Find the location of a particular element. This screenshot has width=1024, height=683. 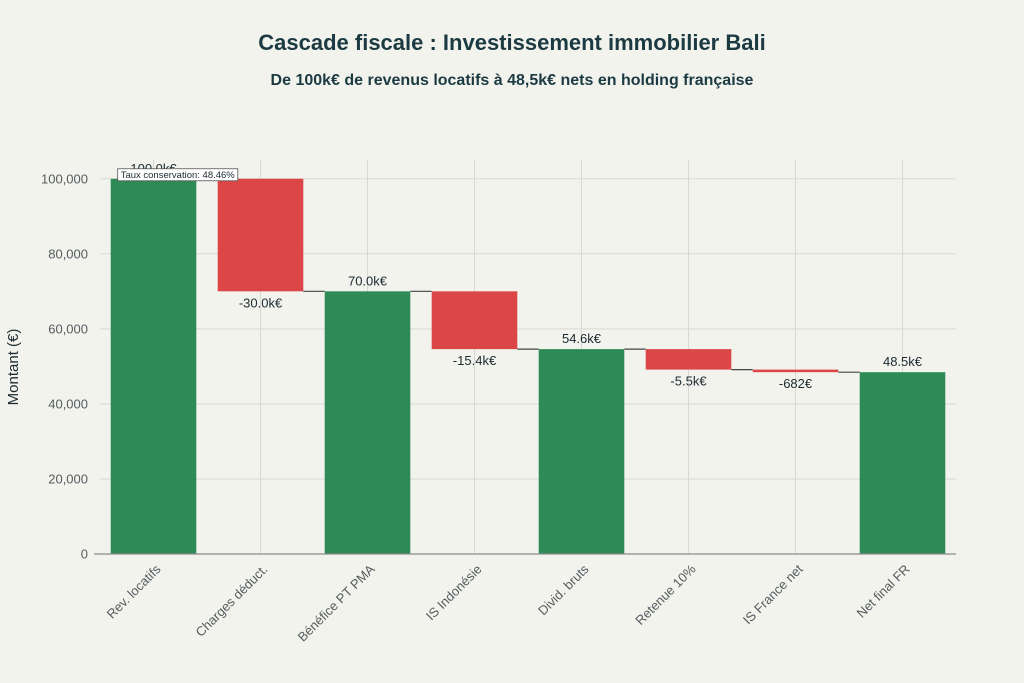

annotation-text: Taux conservation: 48.46% is located at coordinates (178, 175).